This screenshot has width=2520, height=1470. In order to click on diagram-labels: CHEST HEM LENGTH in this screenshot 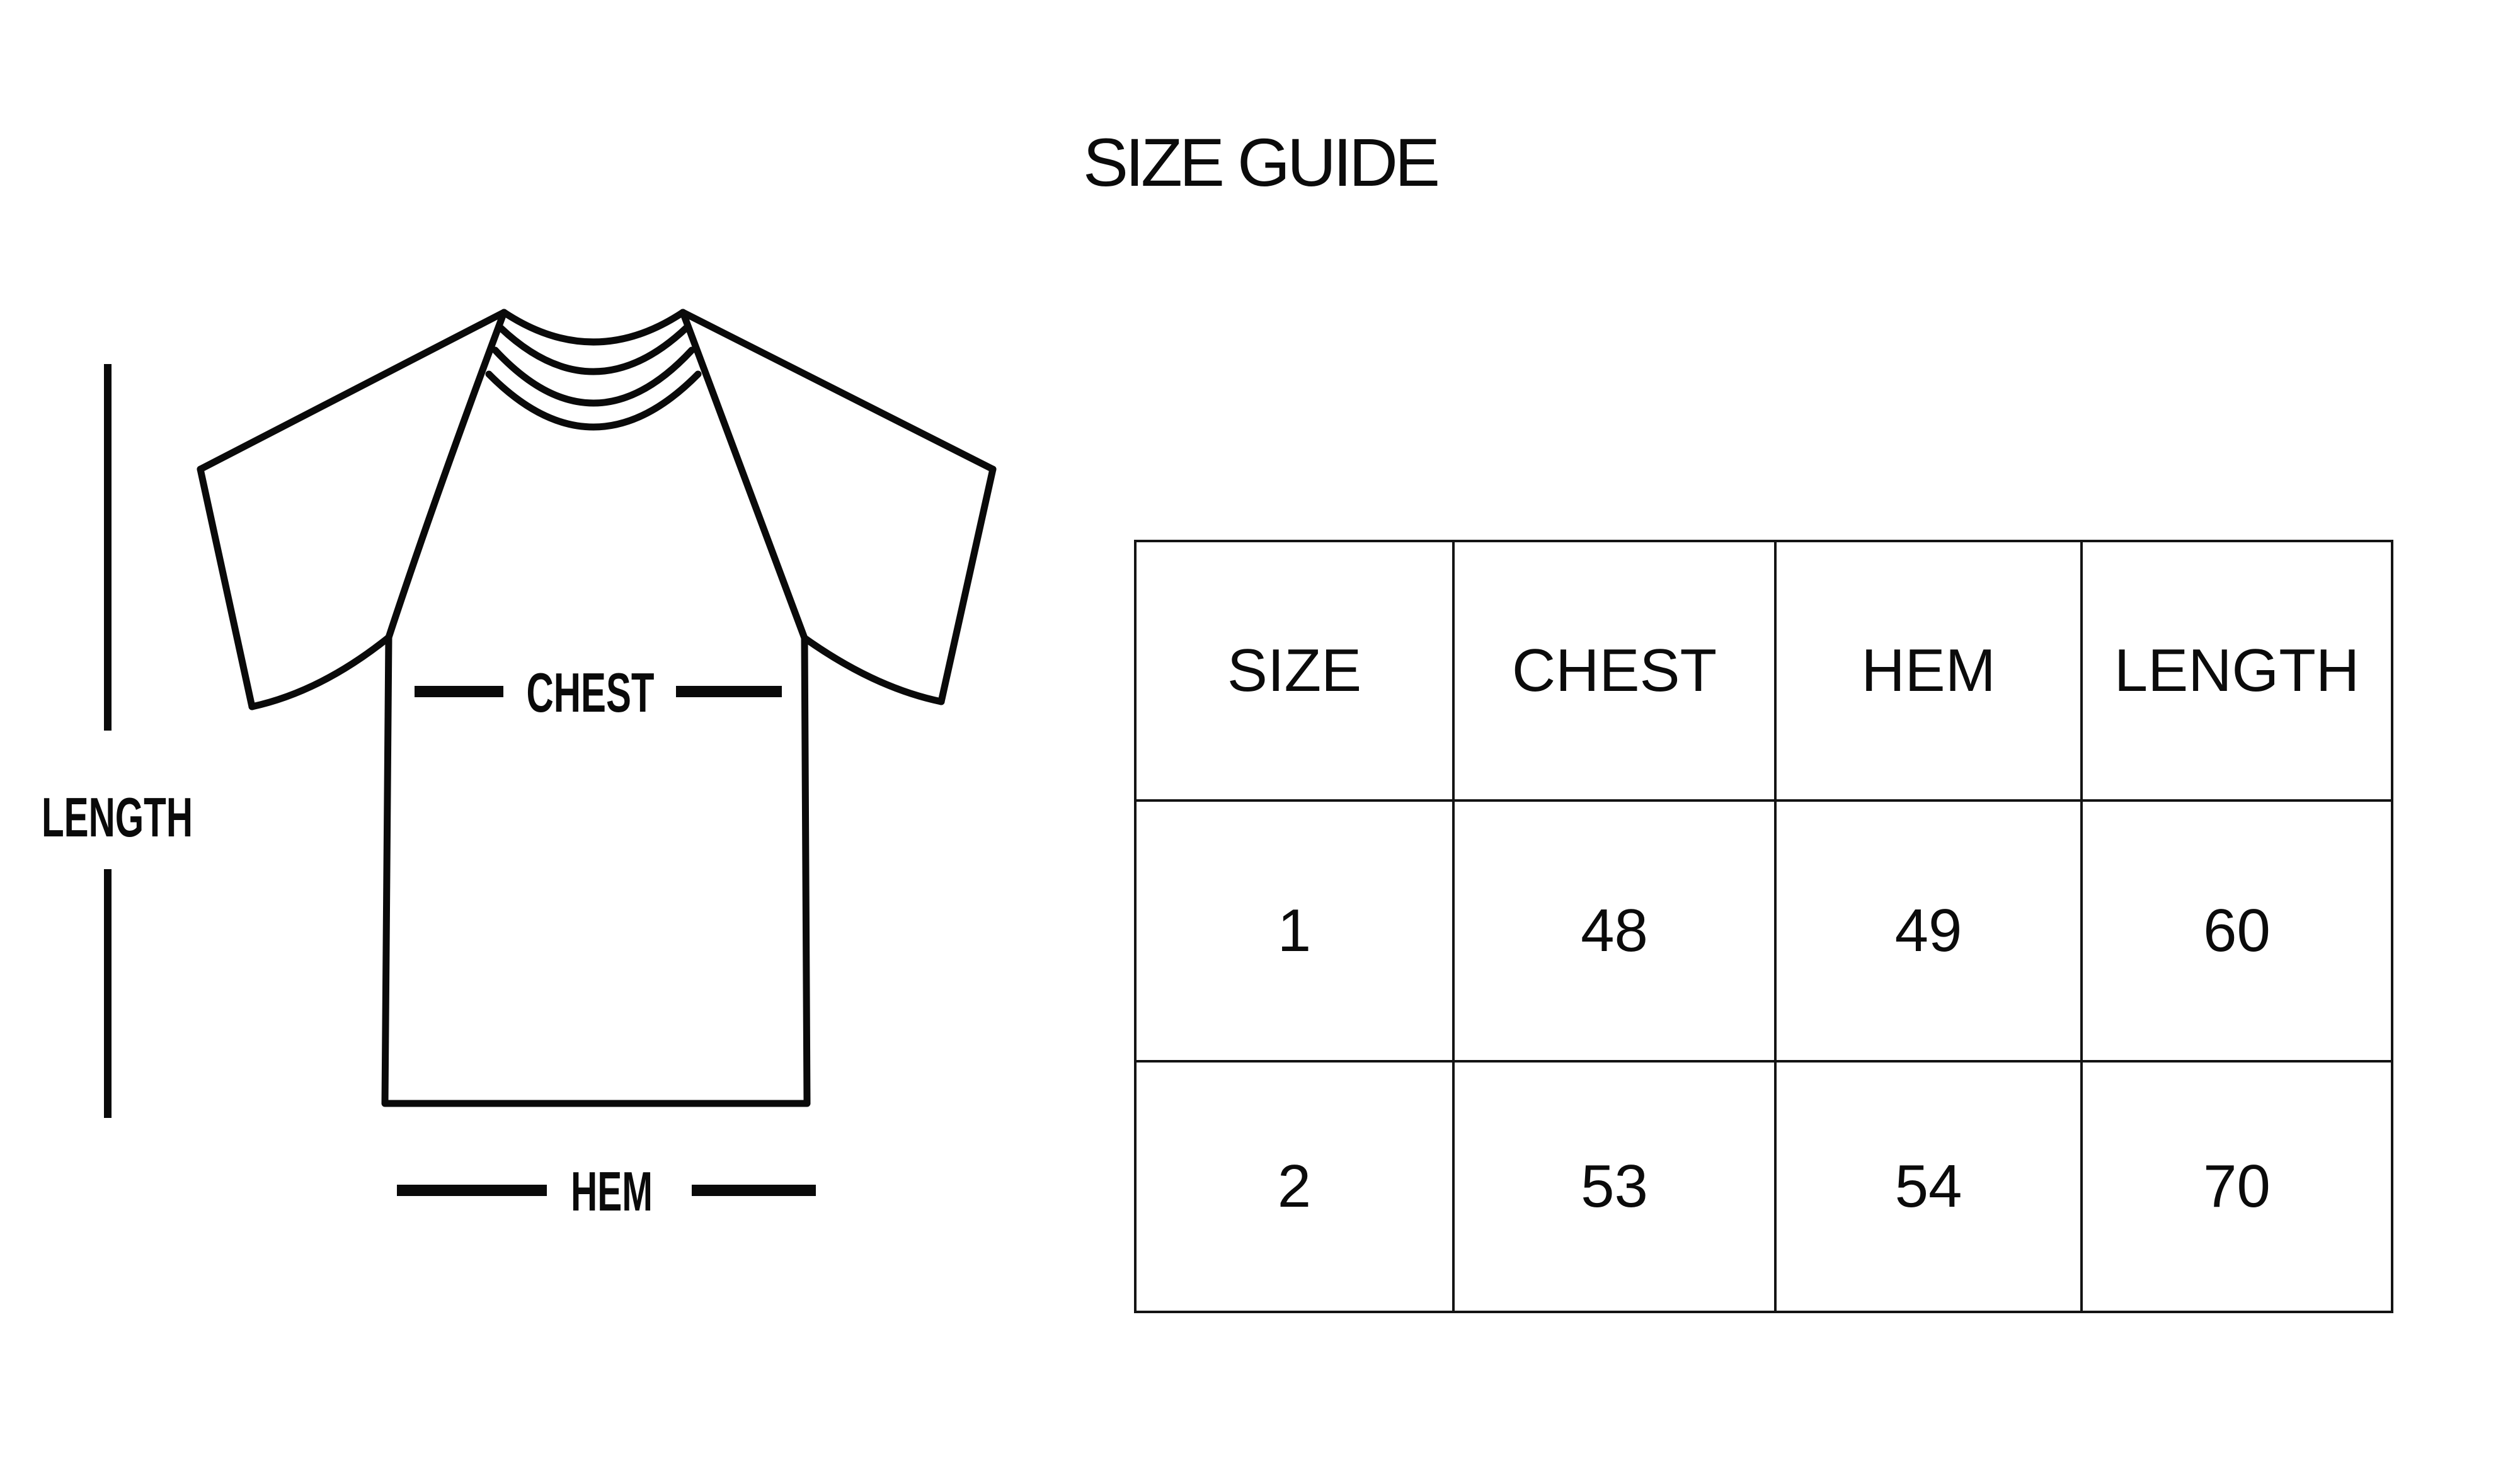, I will do `click(348, 941)`.